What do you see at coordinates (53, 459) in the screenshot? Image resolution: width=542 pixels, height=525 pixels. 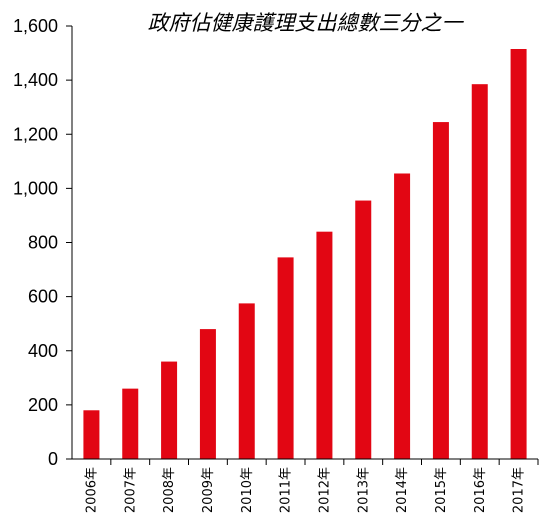 I see `y-tick-label: 0` at bounding box center [53, 459].